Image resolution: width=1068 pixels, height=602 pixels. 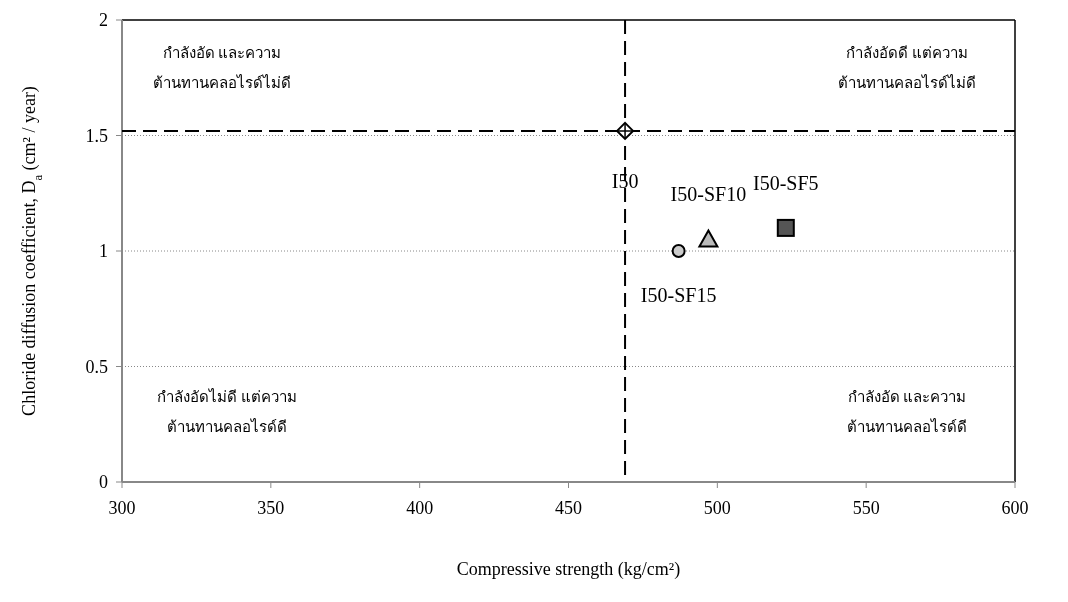 I want to click on series-label: I50-SF5, so click(x=786, y=182).